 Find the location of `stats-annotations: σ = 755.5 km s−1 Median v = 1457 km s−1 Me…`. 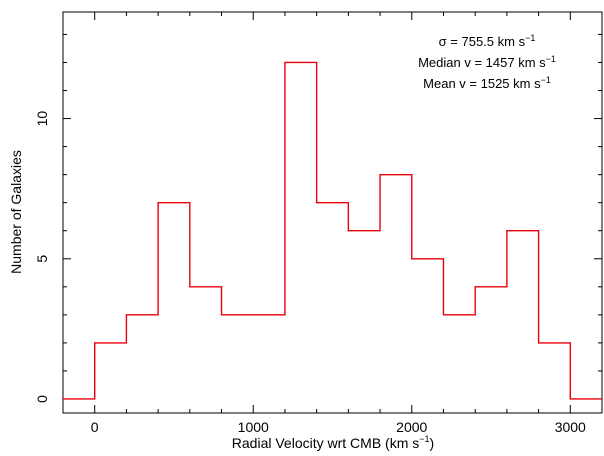

stats-annotations: σ = 755.5 km s−1 Median v = 1457 km s−1 Me… is located at coordinates (487, 62).